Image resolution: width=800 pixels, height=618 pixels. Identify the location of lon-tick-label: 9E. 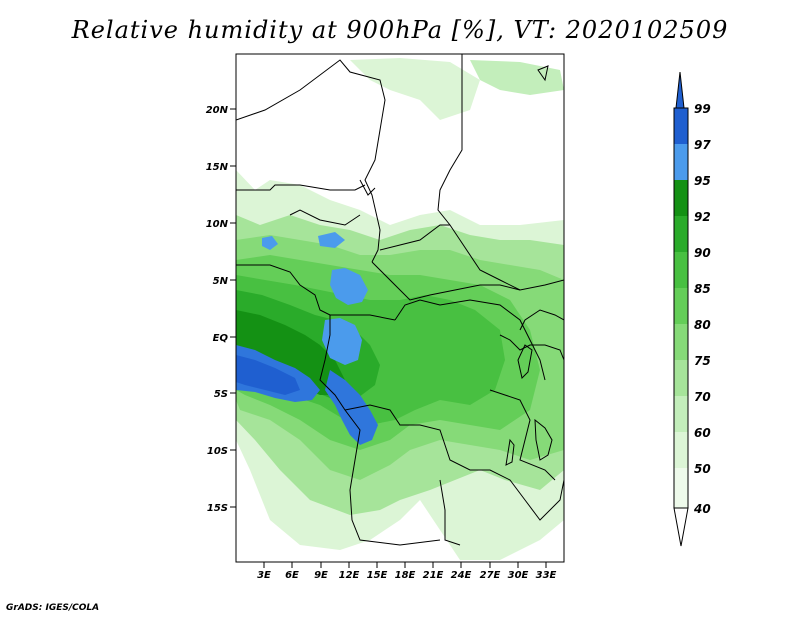
(321, 575).